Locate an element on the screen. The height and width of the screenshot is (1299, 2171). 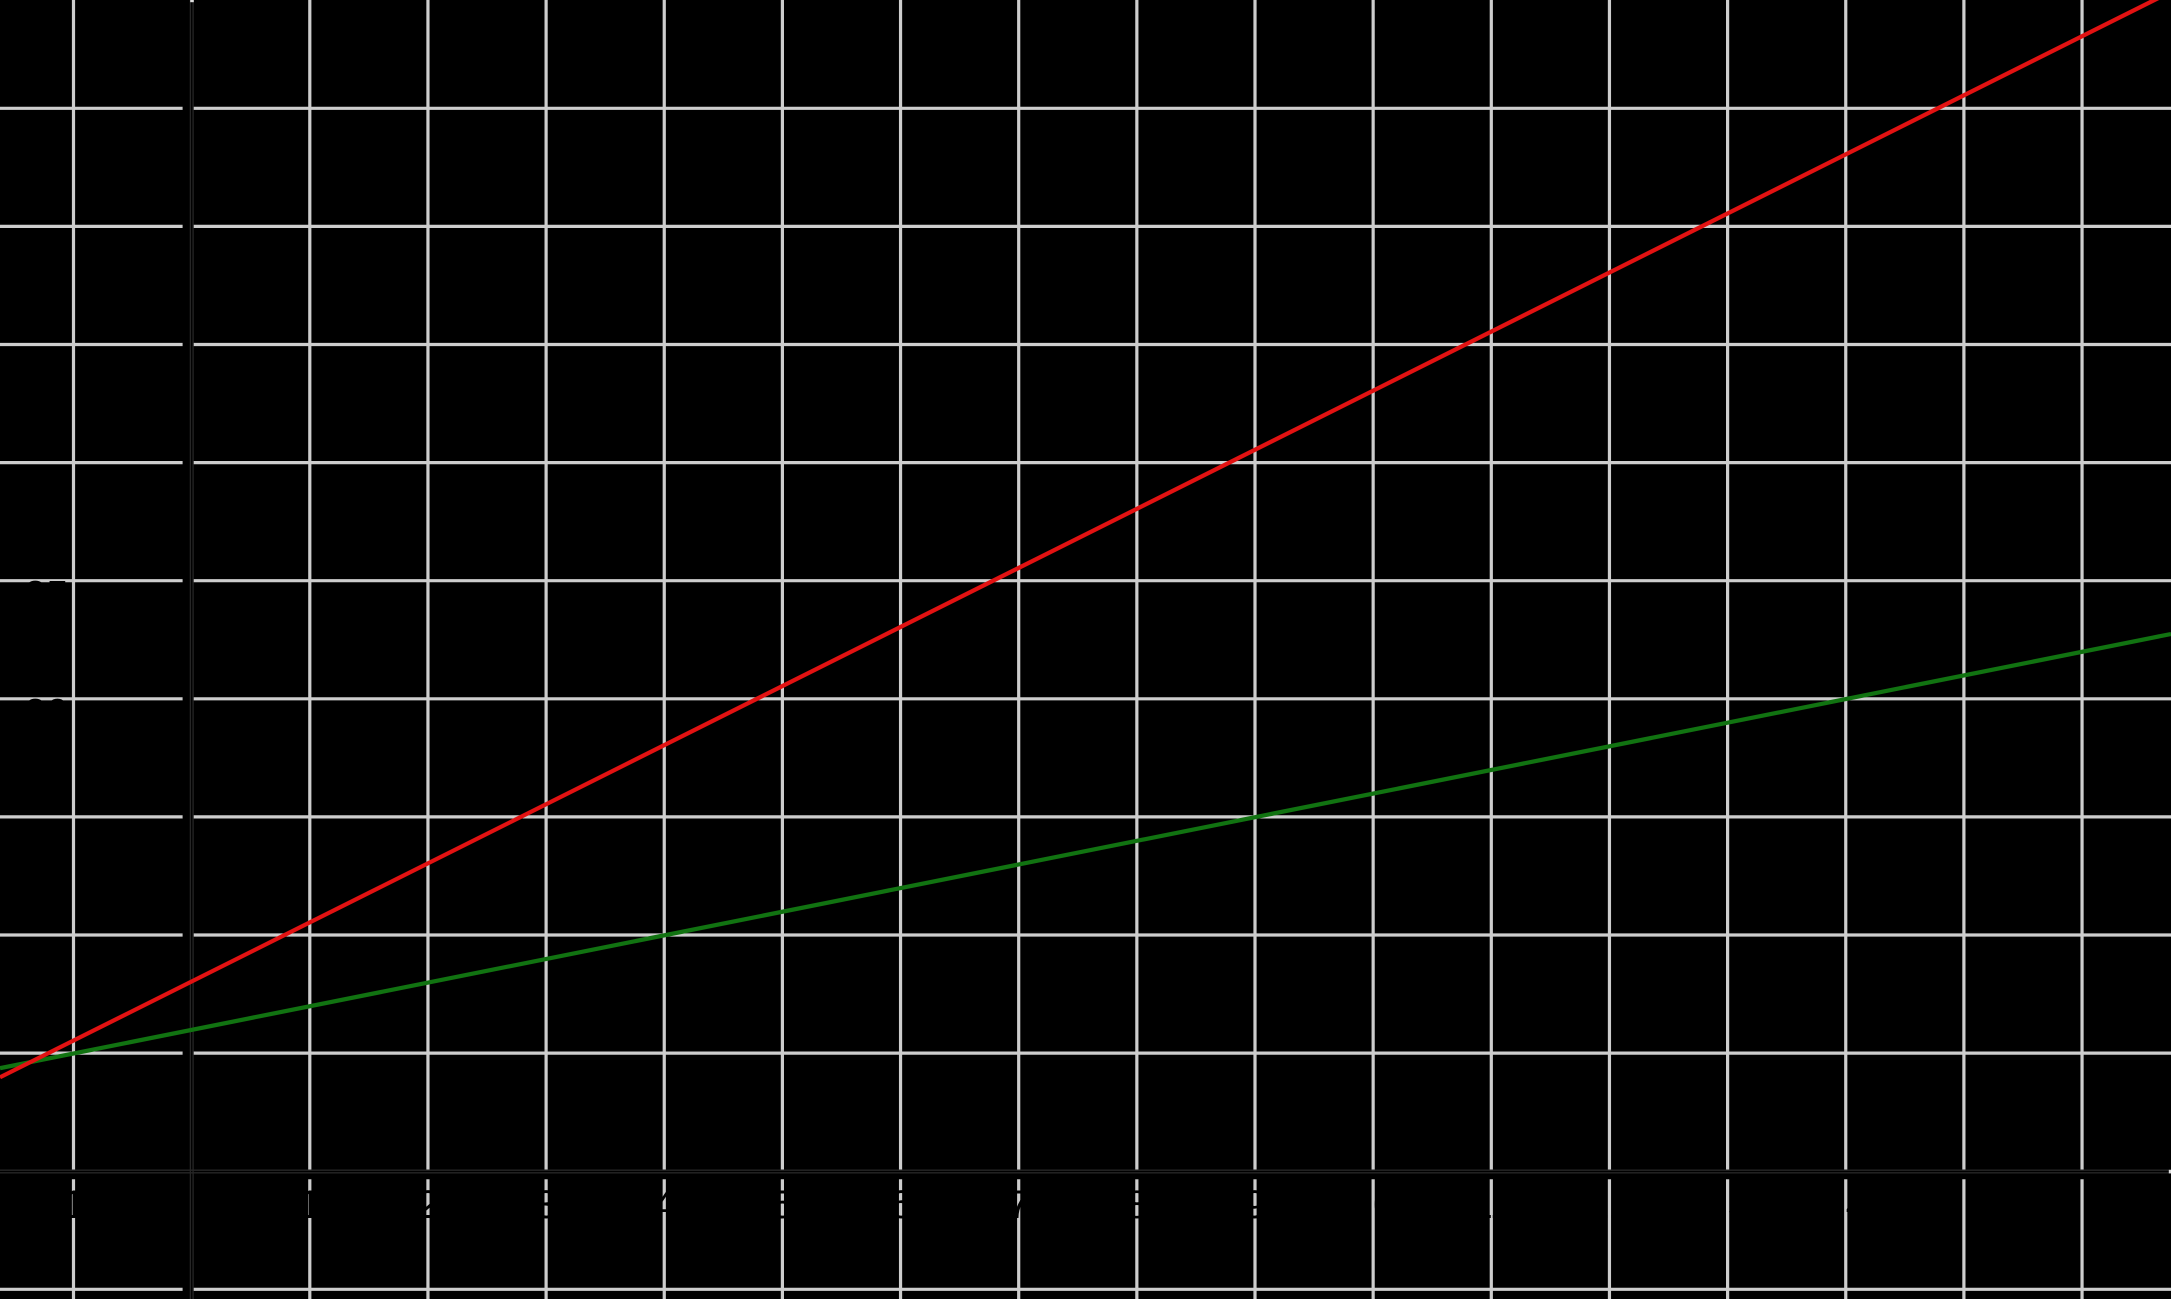
svg-text: 1 is located at coordinates (310, 1205).